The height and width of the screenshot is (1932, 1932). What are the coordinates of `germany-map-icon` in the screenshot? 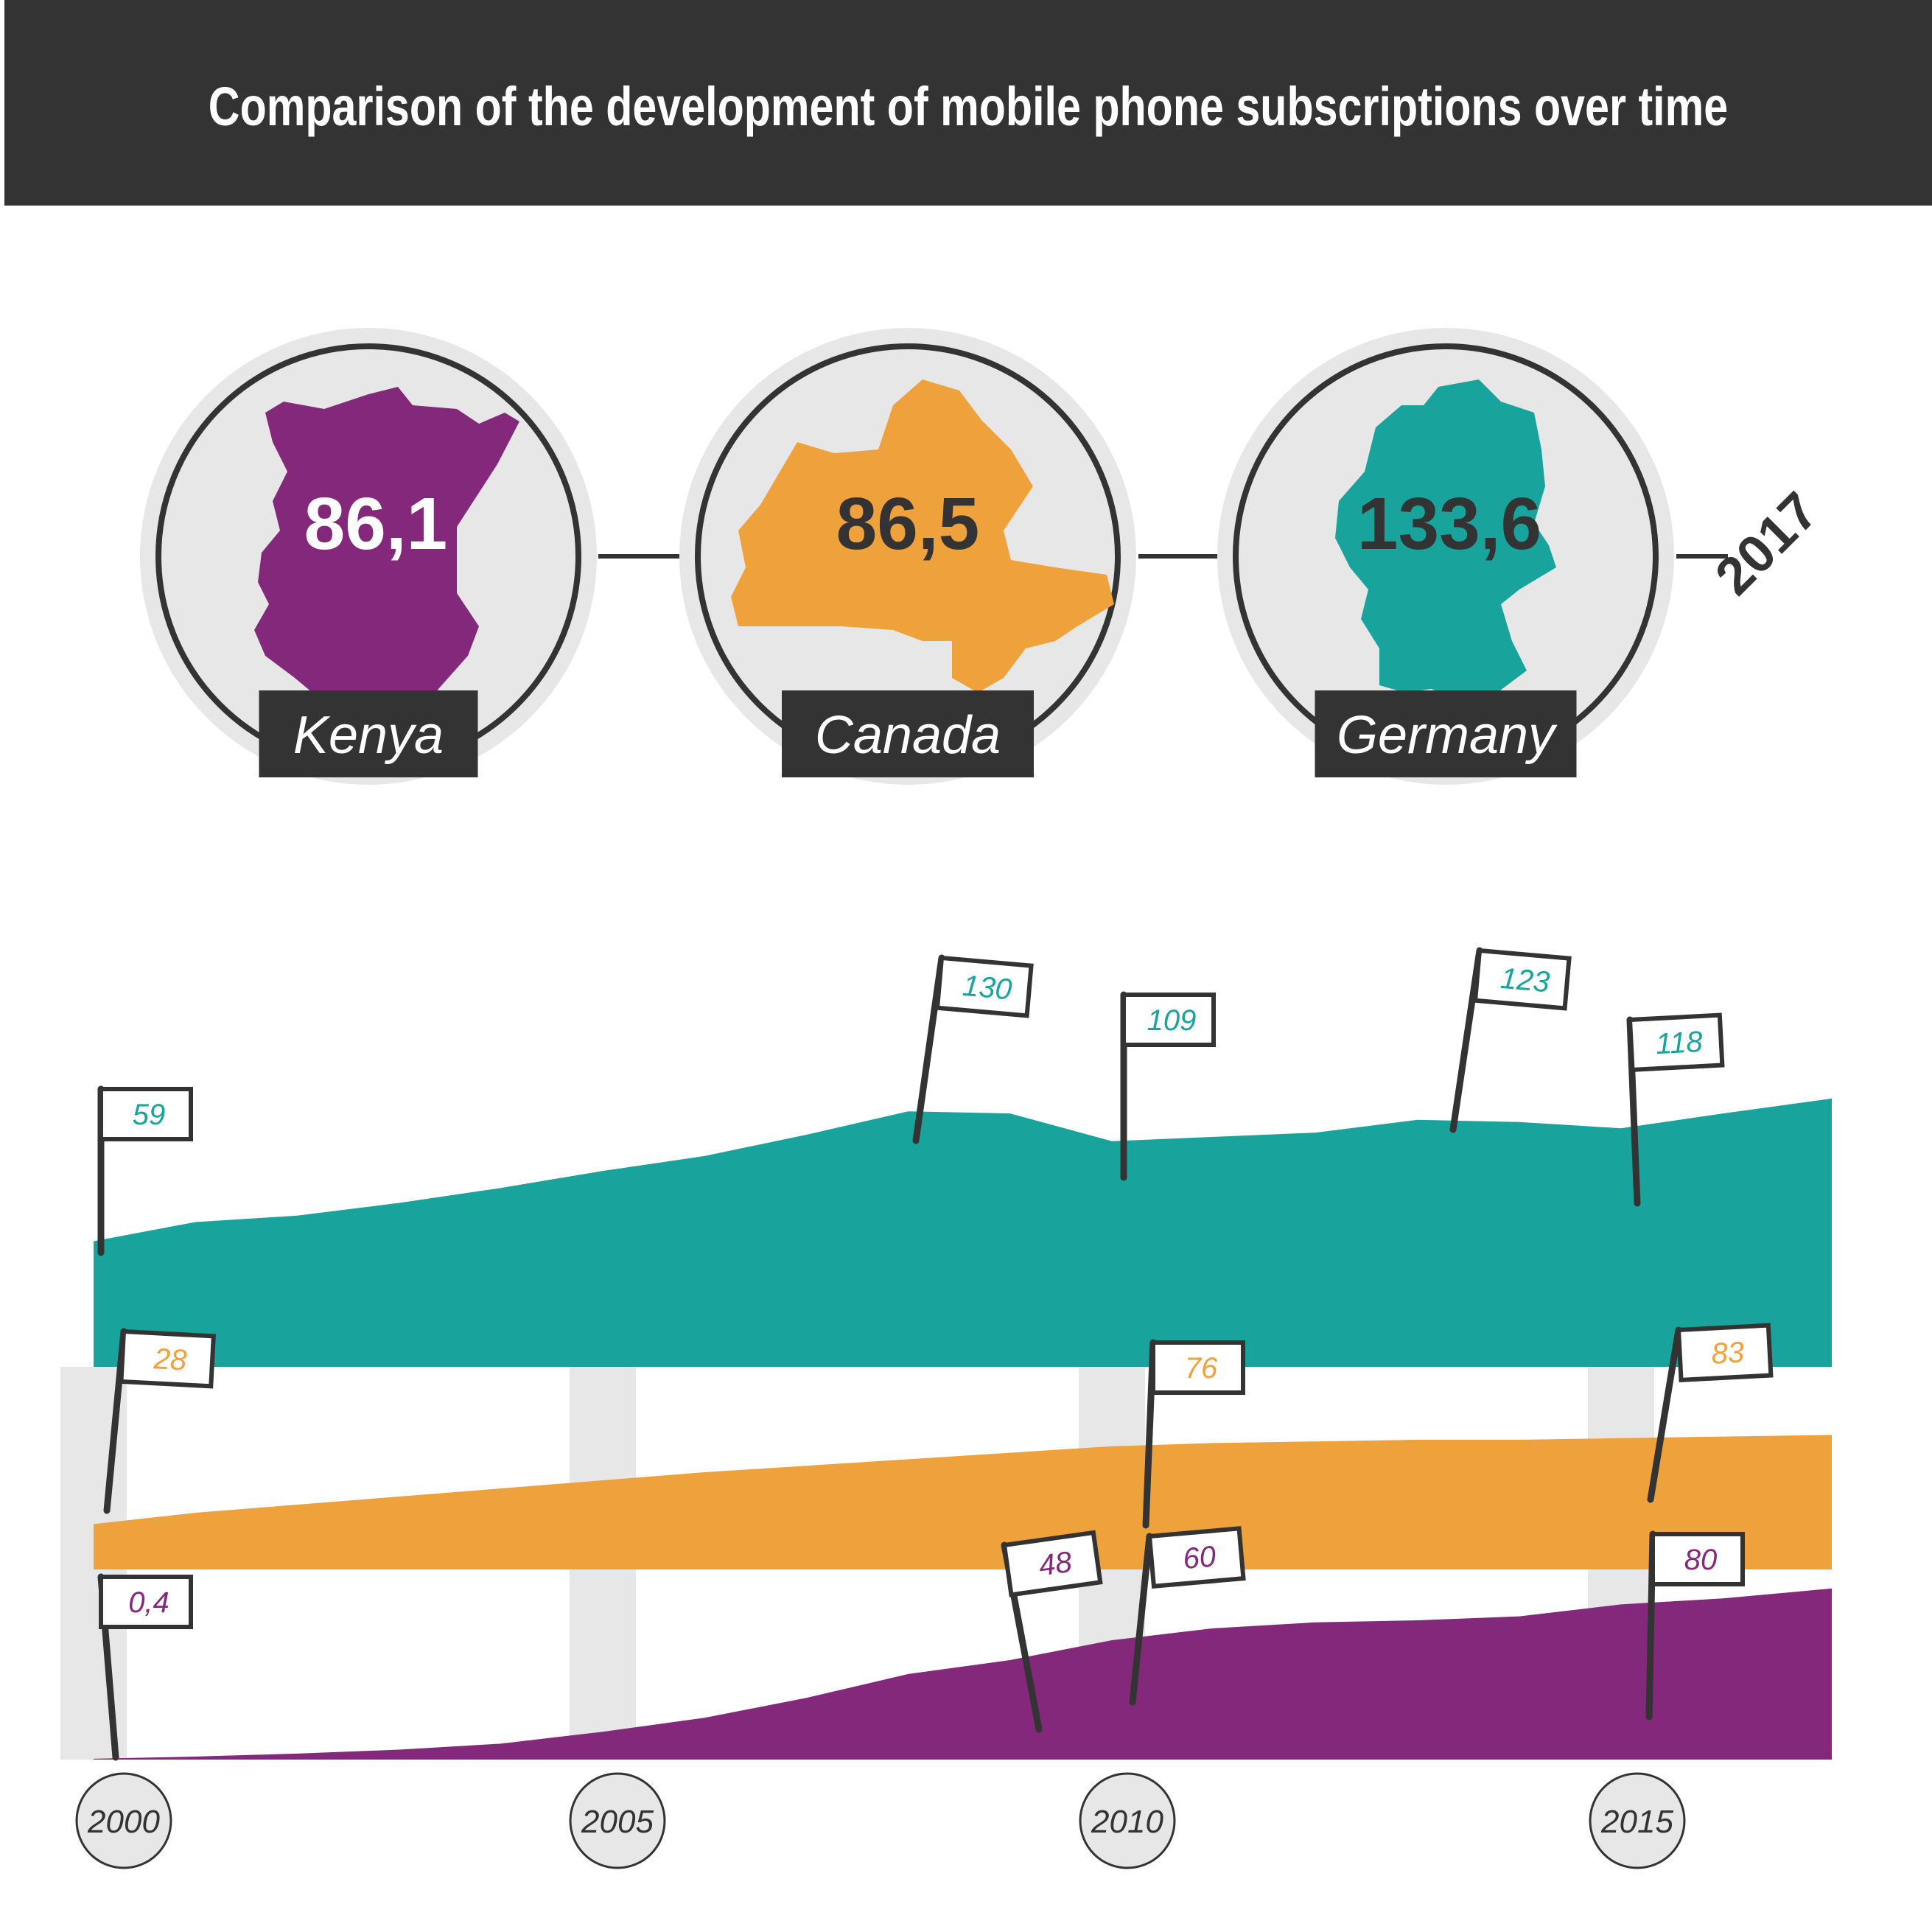 It's located at (1445, 539).